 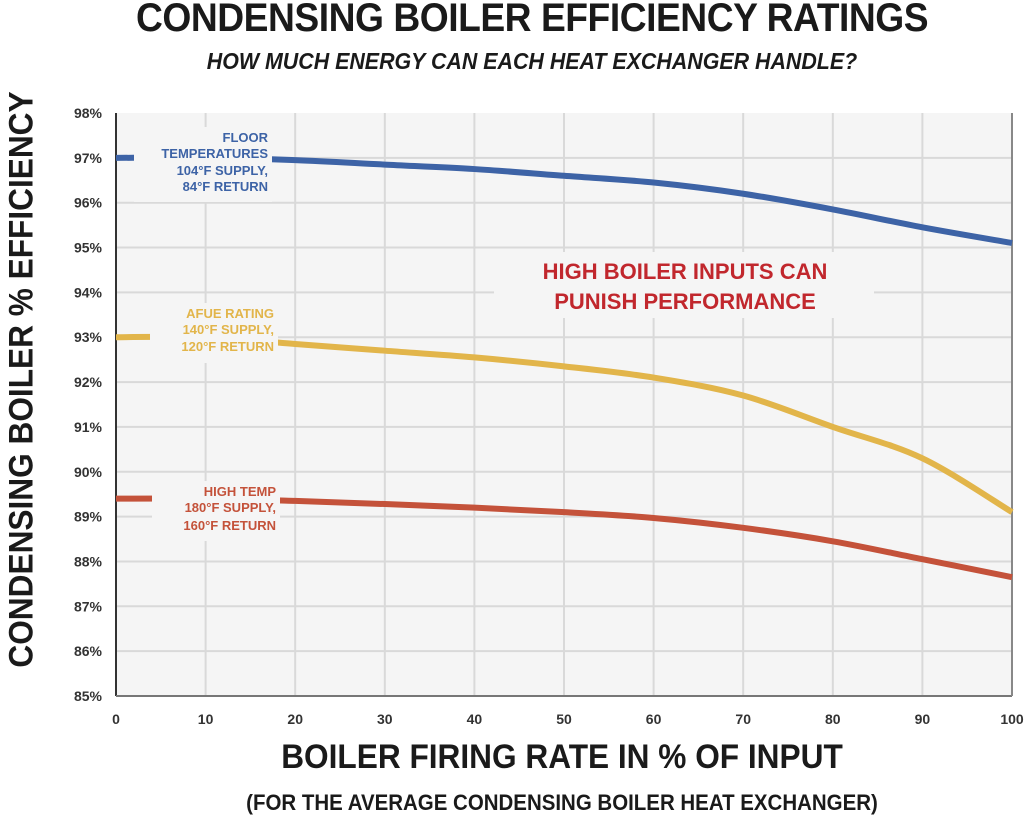 I want to click on annotation-background, so click(x=684, y=285).